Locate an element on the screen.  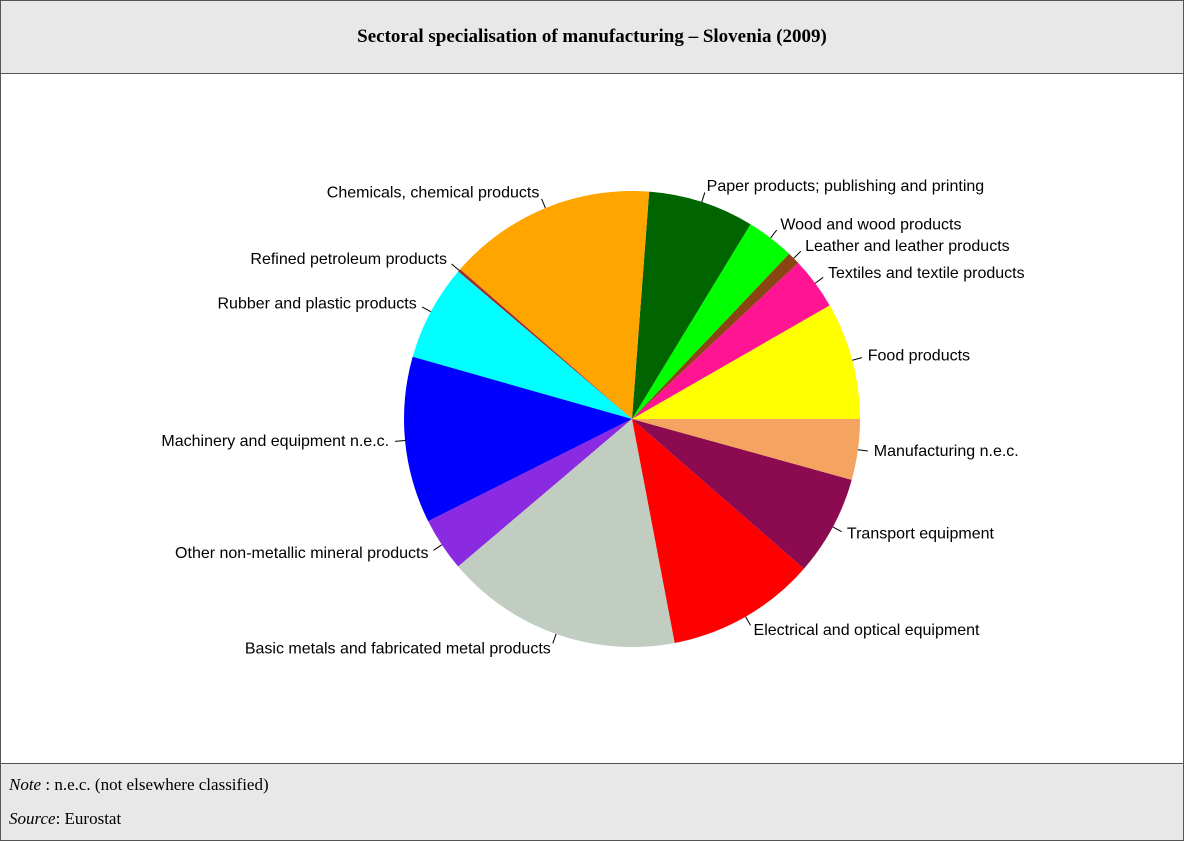
slice-label: Machinery and equipment n.e.c. is located at coordinates (275, 441).